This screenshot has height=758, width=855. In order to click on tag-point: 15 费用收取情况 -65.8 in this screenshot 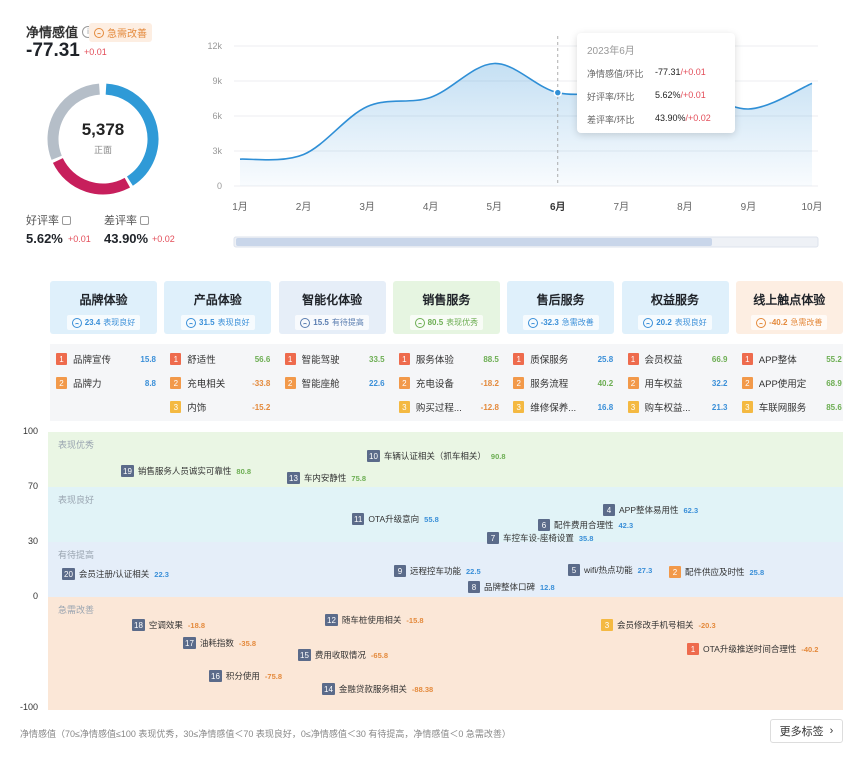, I will do `click(343, 655)`.